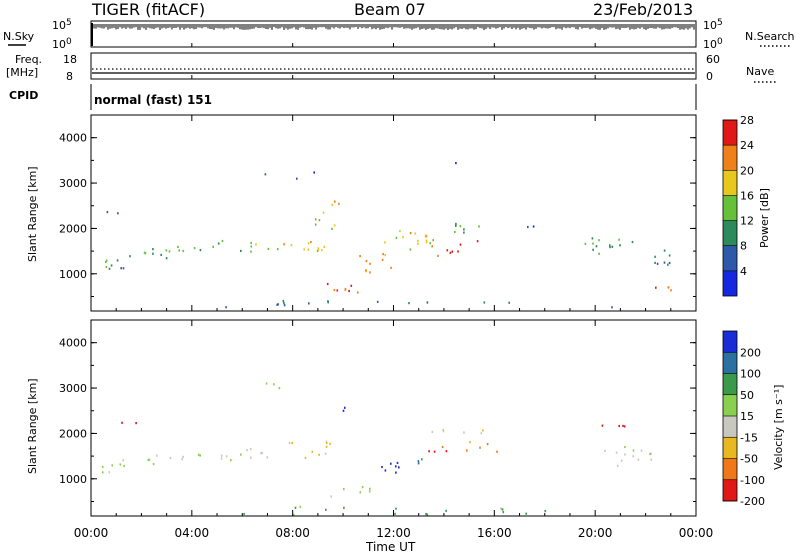 This screenshot has height=558, width=800. Describe the element at coordinates (713, 25) in the screenshot. I see `nsearch-top-tick: 105` at that location.